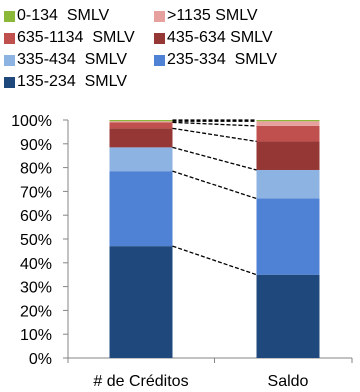  I want to click on x-category-label: Saldo, so click(288, 381).